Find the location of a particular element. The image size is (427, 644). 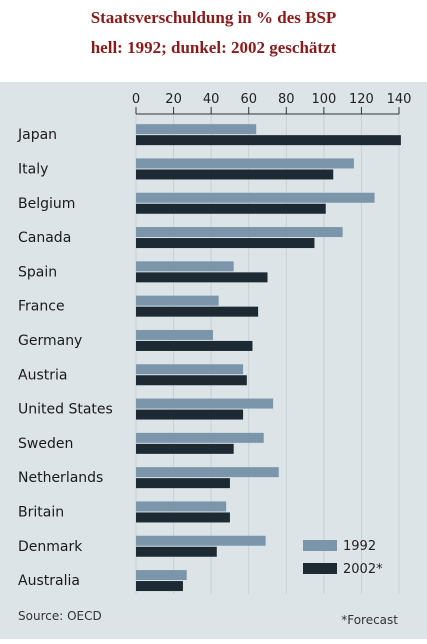

legend-swatch-1992 is located at coordinates (320, 545).